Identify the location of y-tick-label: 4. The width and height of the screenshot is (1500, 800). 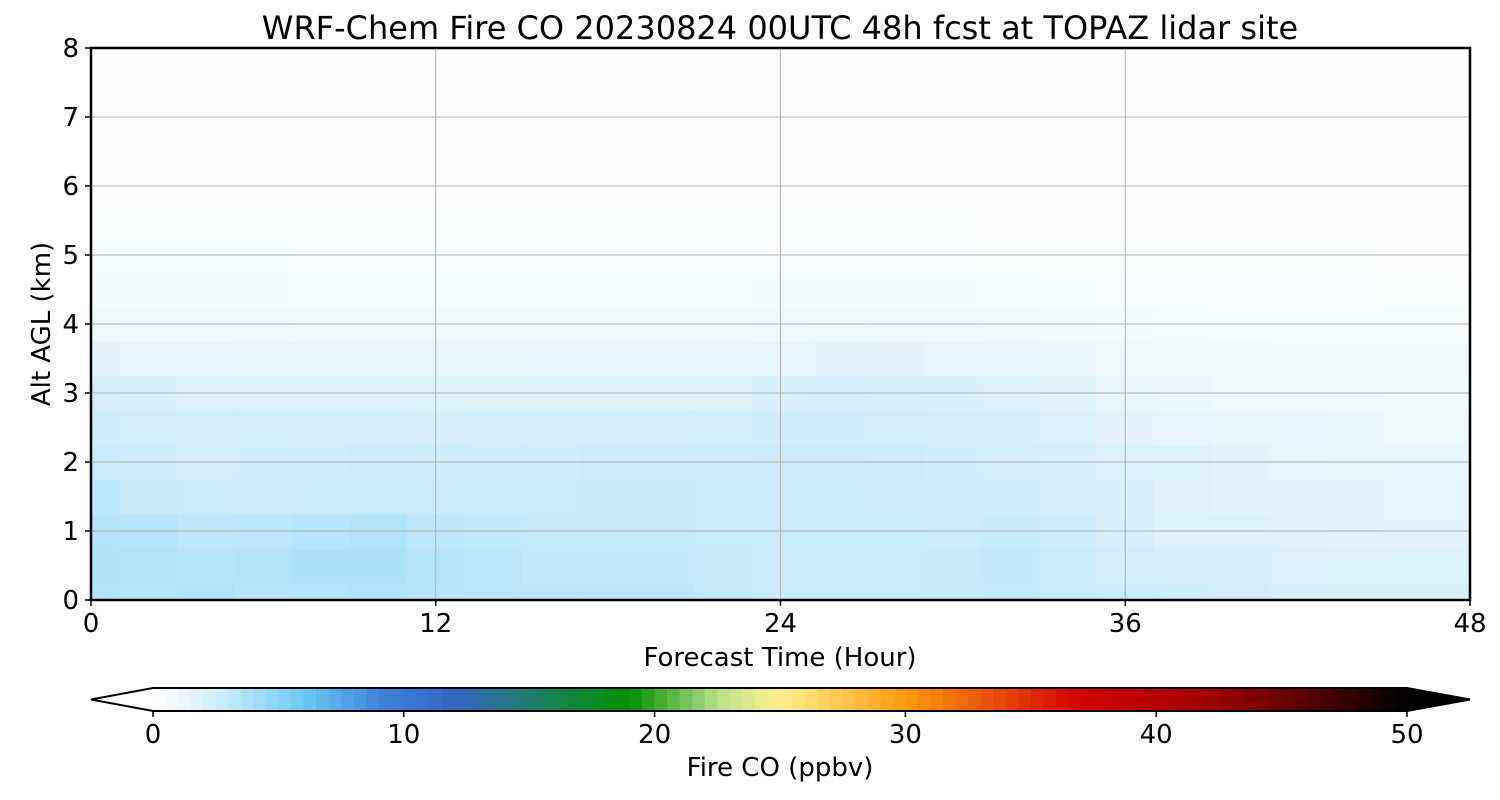
(70, 325).